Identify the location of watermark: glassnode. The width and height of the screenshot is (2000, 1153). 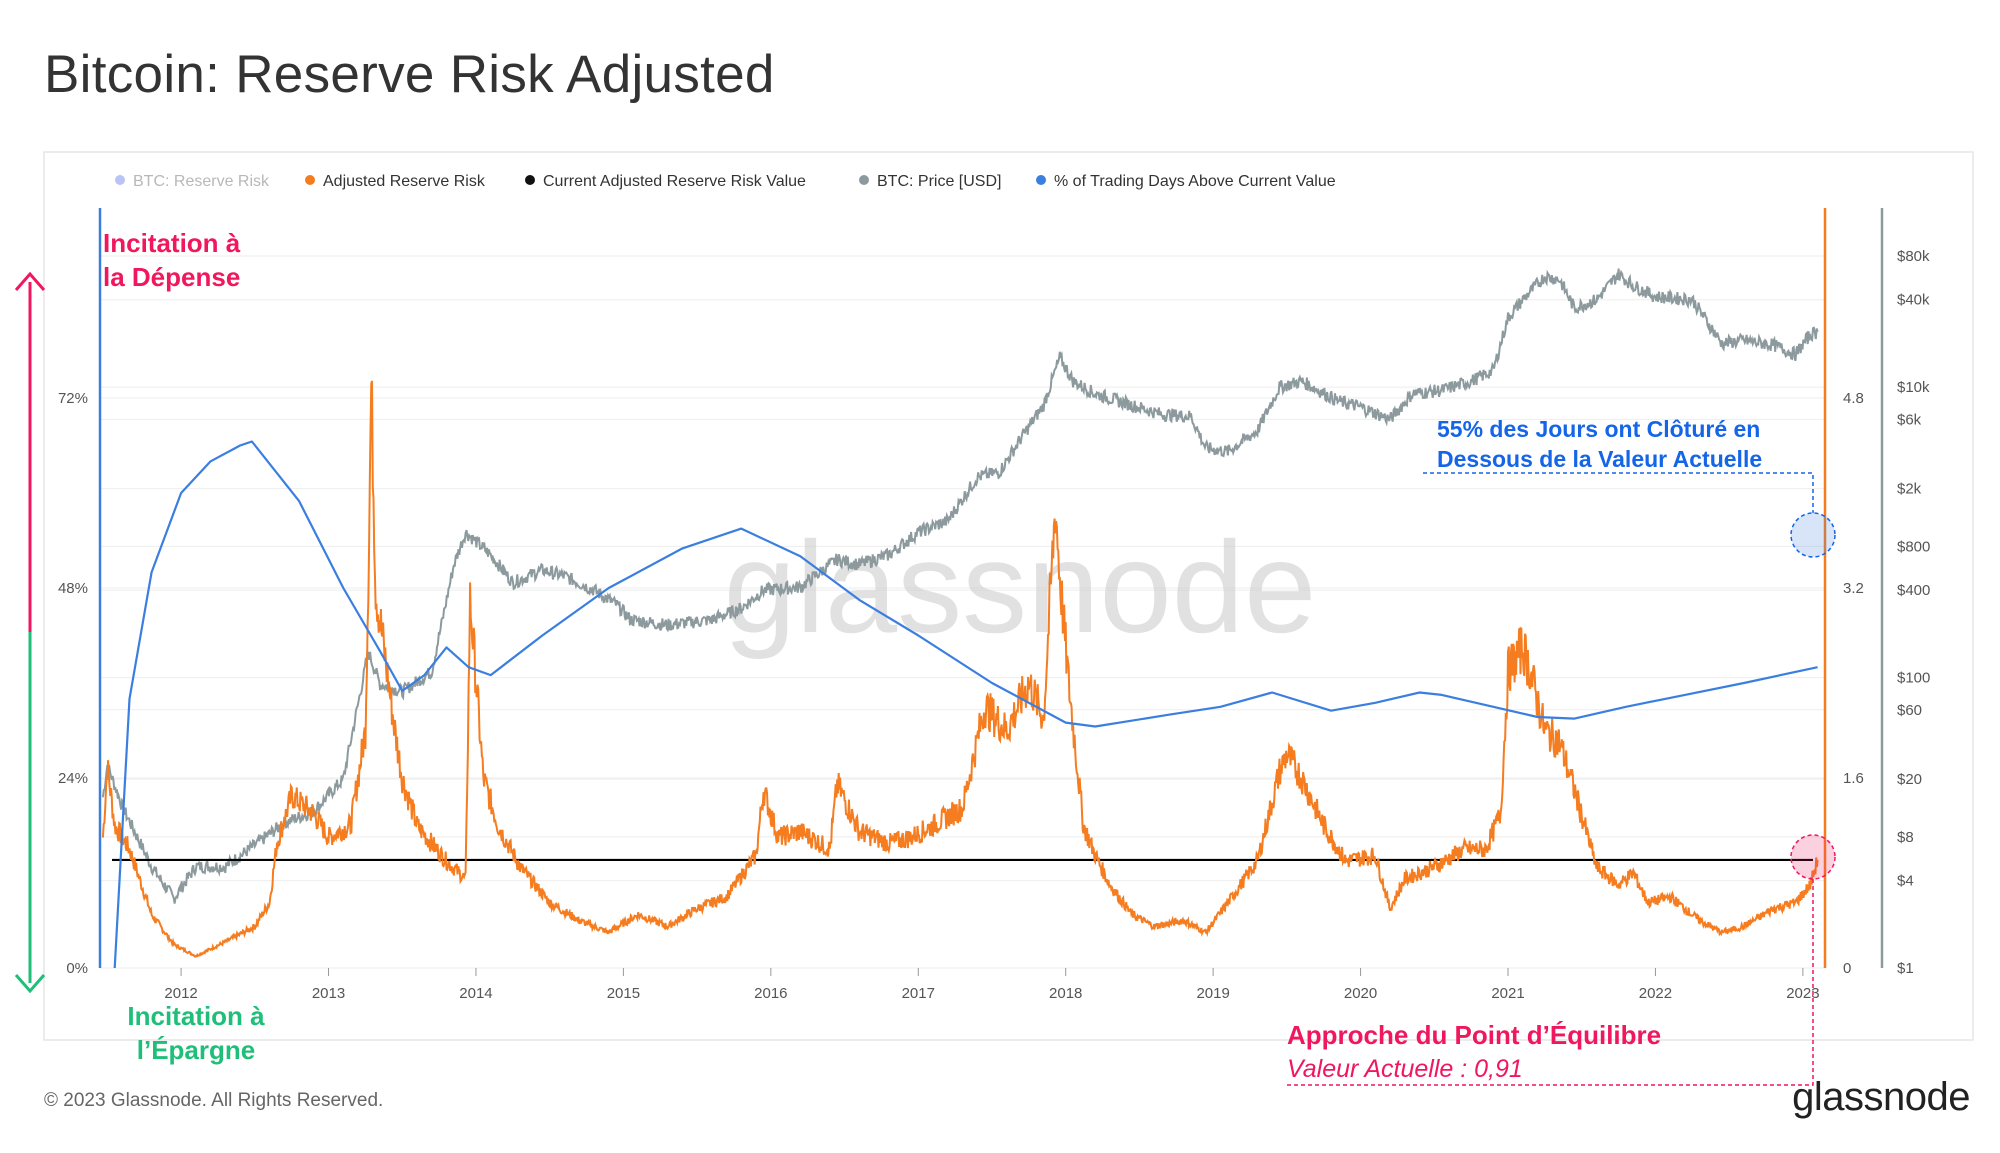
(1020, 587).